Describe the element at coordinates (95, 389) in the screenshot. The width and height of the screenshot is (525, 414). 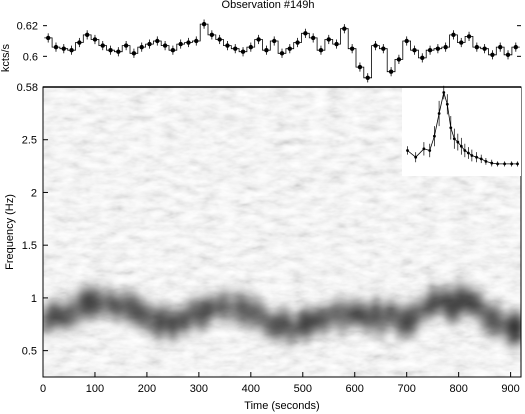
I see `x-tick-label: 100` at that location.